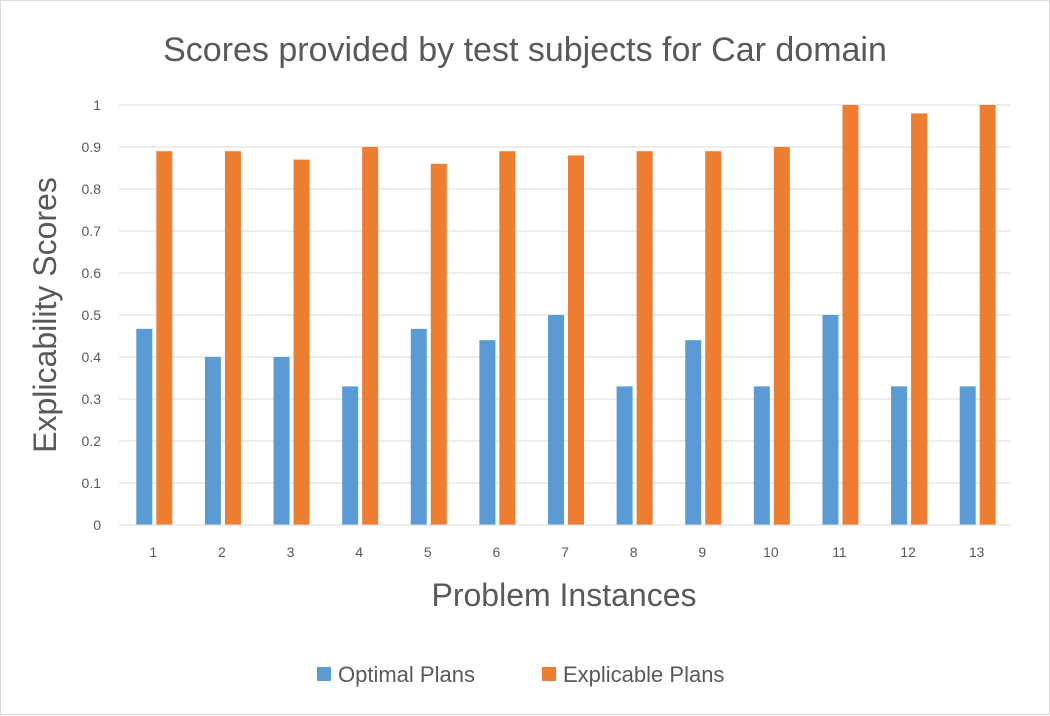 Image resolution: width=1050 pixels, height=716 pixels. I want to click on x-tick-label: 13, so click(977, 552).